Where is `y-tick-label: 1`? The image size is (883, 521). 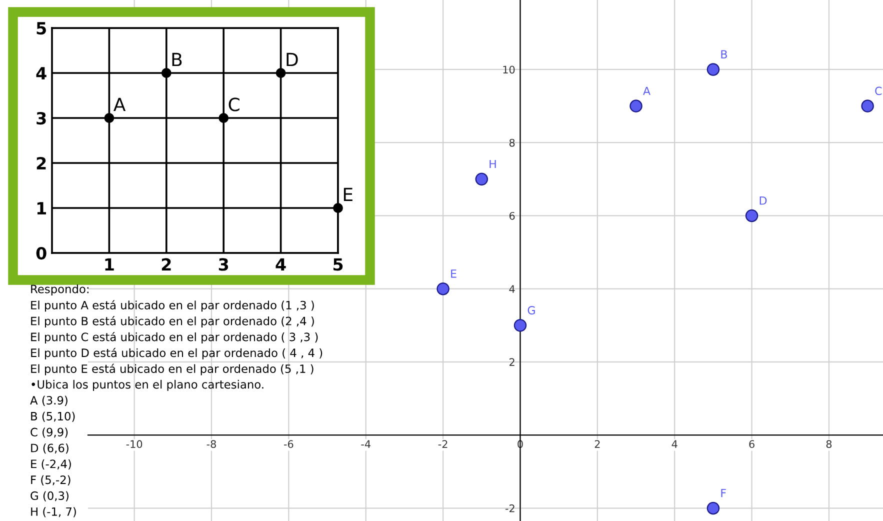
y-tick-label: 1 is located at coordinates (41, 208).